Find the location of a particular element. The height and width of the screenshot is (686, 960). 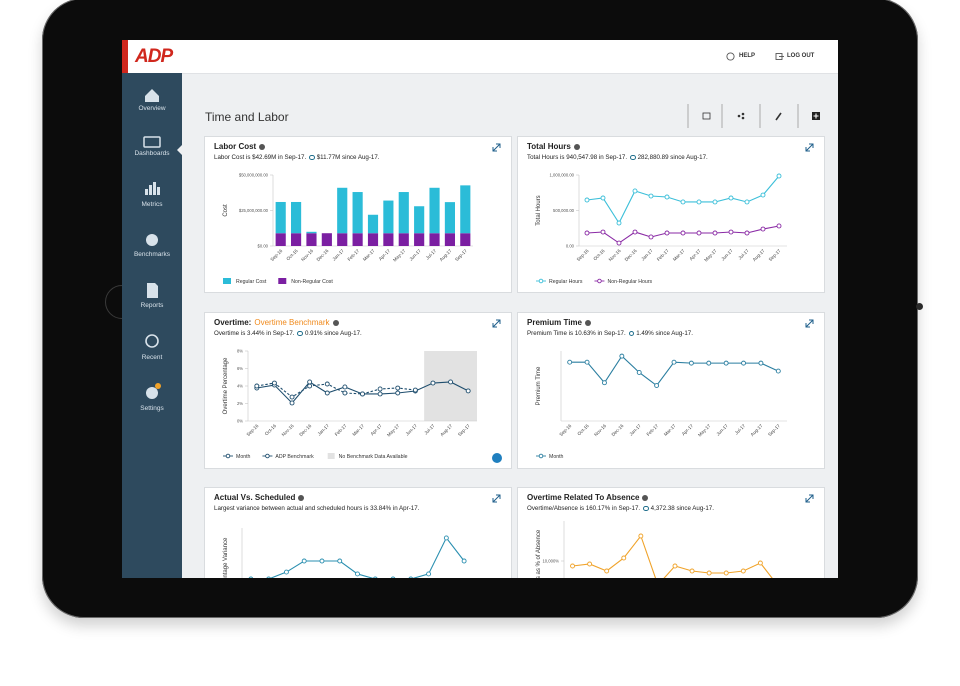

page-title: Time and Labor is located at coordinates (247, 117).